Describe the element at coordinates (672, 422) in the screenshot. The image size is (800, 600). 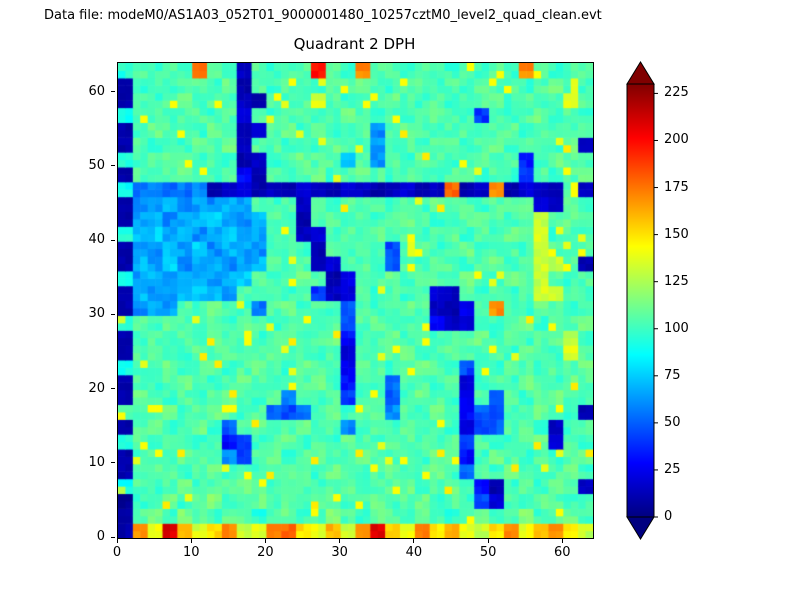
I see `colorbar-tick-label: 50` at that location.